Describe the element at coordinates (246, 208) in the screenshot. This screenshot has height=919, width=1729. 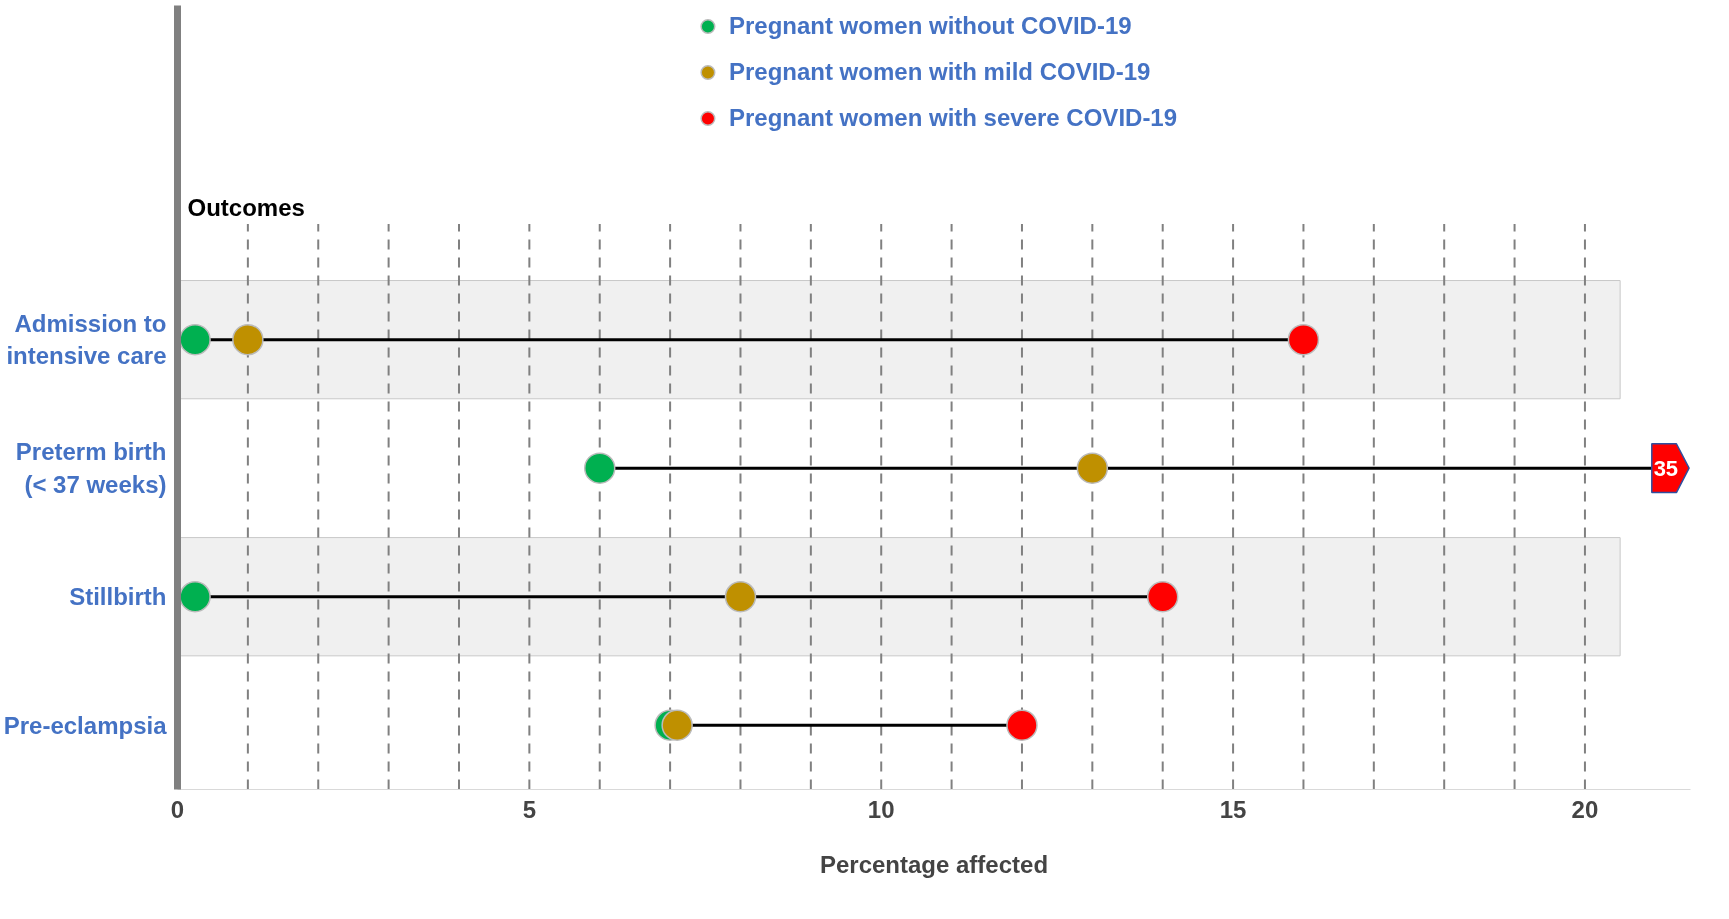
I see `y-axis-title: Outcomes` at that location.